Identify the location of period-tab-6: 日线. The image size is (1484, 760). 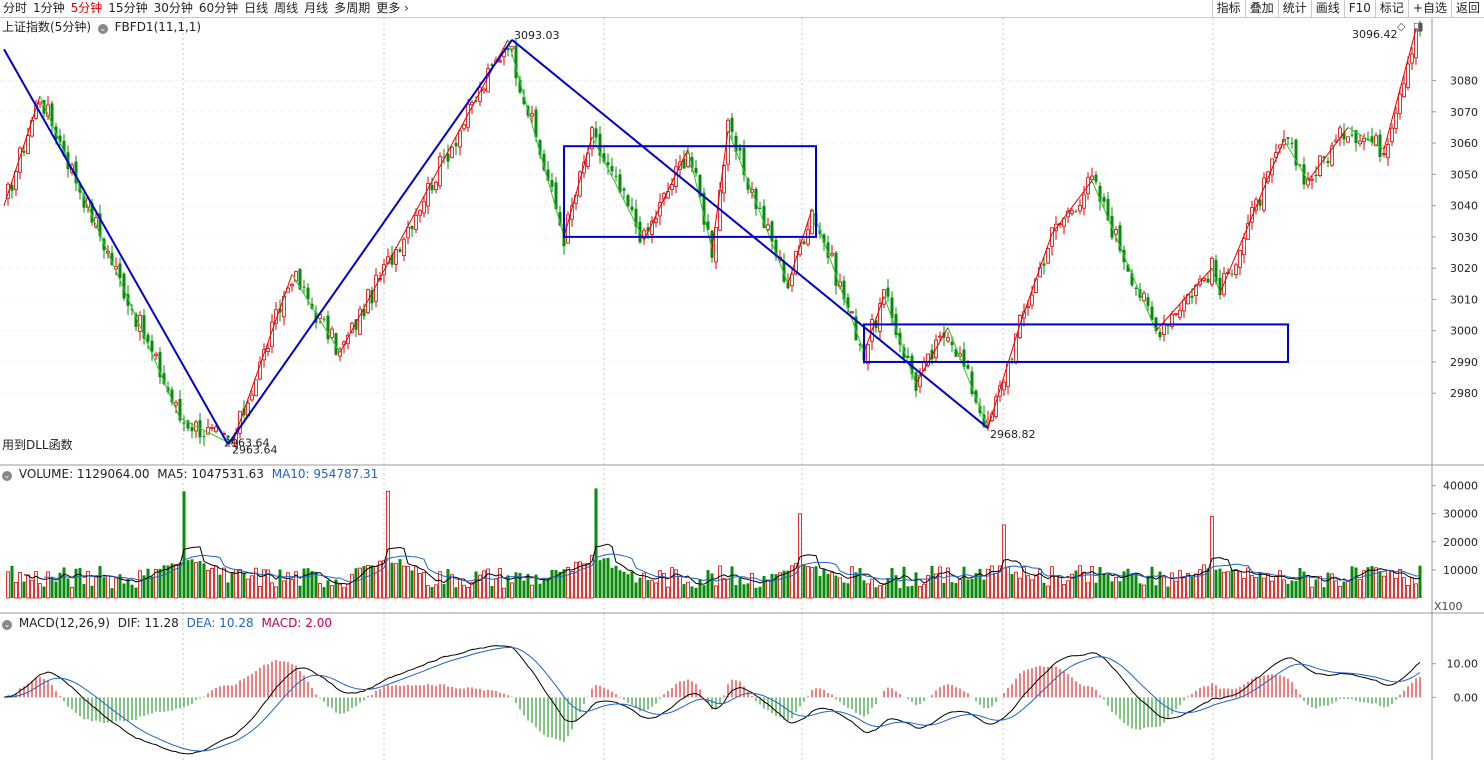
(256, 8).